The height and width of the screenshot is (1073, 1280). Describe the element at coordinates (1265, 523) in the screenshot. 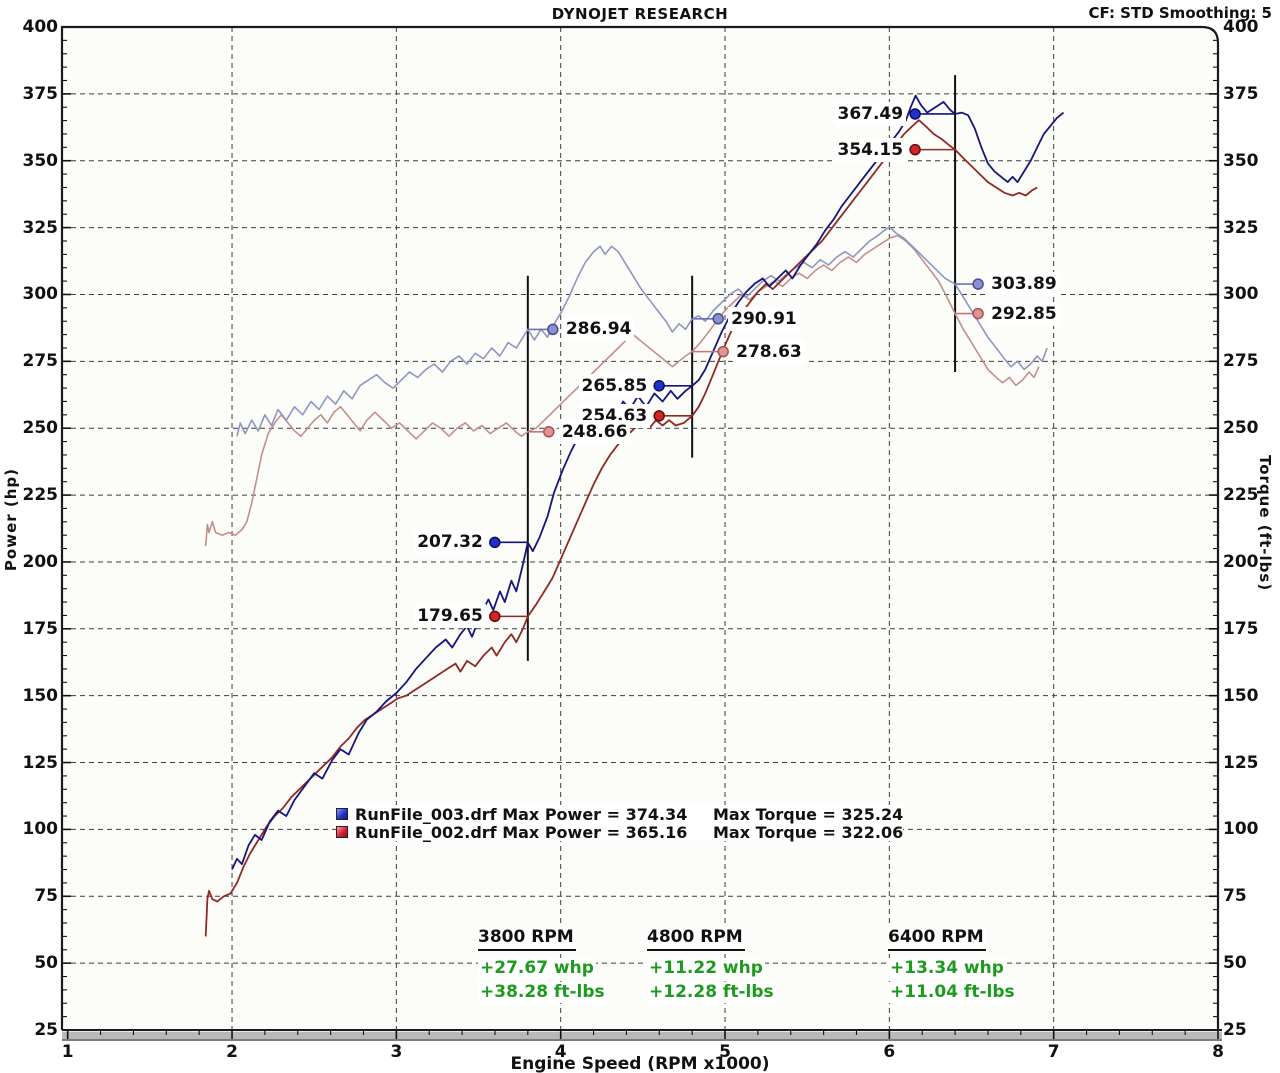

I see `torque-axis-label: Torque (ft-lbs)` at that location.